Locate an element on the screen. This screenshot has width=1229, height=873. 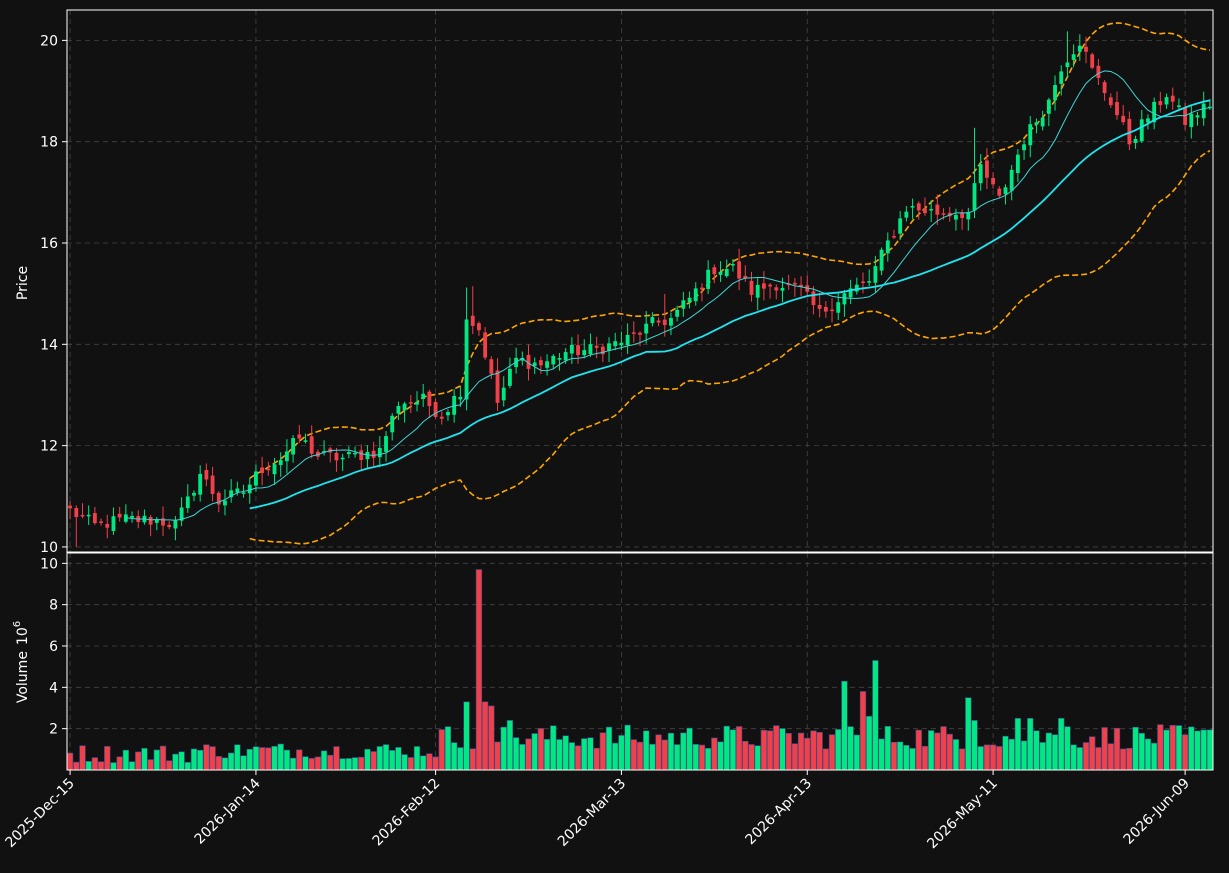
price-y-tick-label: 20 is located at coordinates (49, 41).